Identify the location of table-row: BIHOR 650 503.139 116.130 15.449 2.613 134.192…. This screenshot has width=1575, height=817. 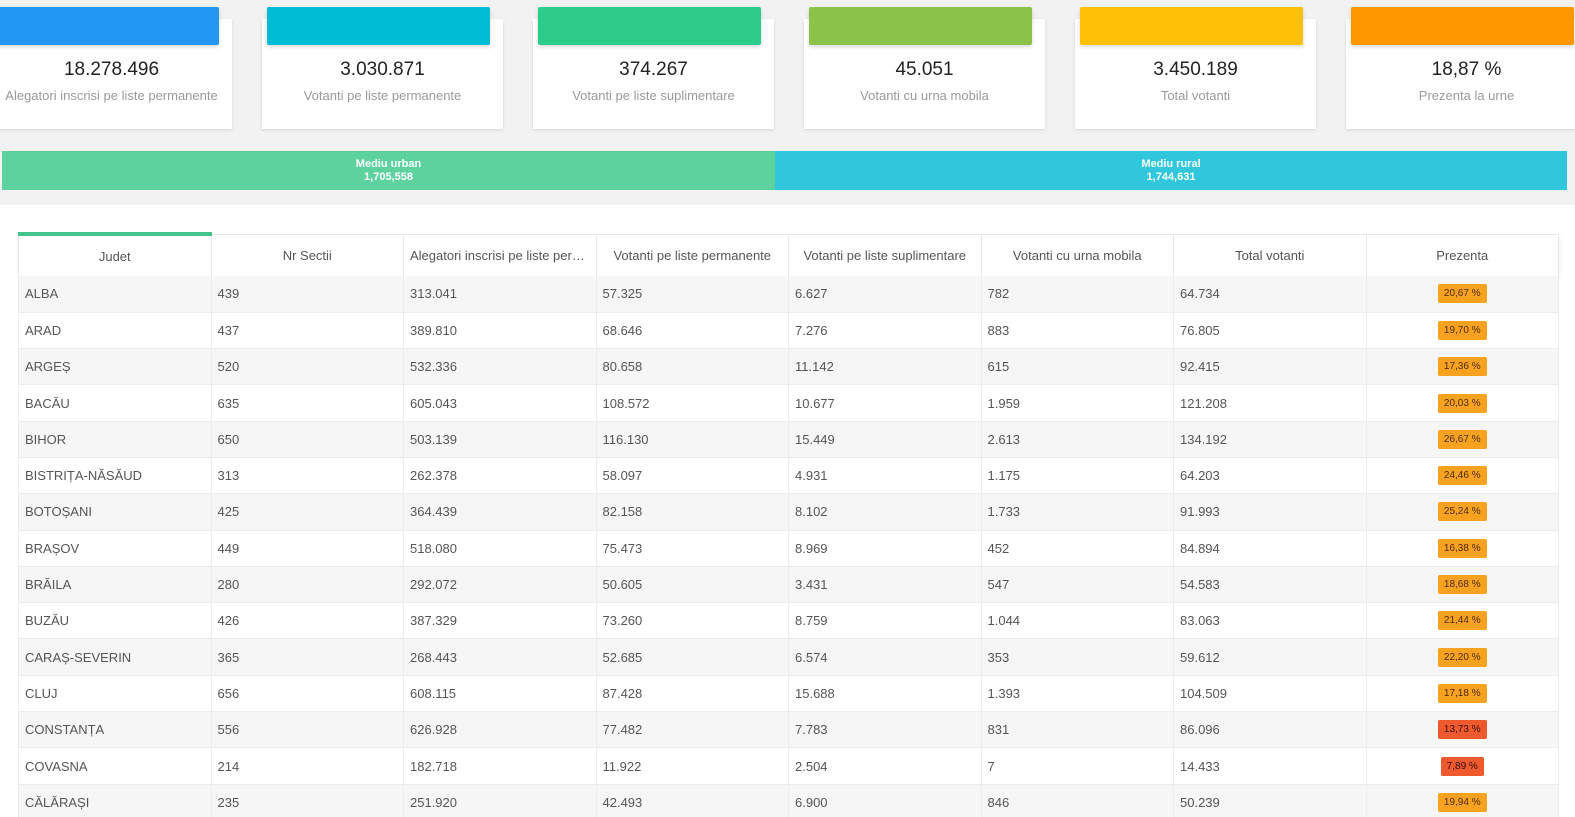
(788, 439).